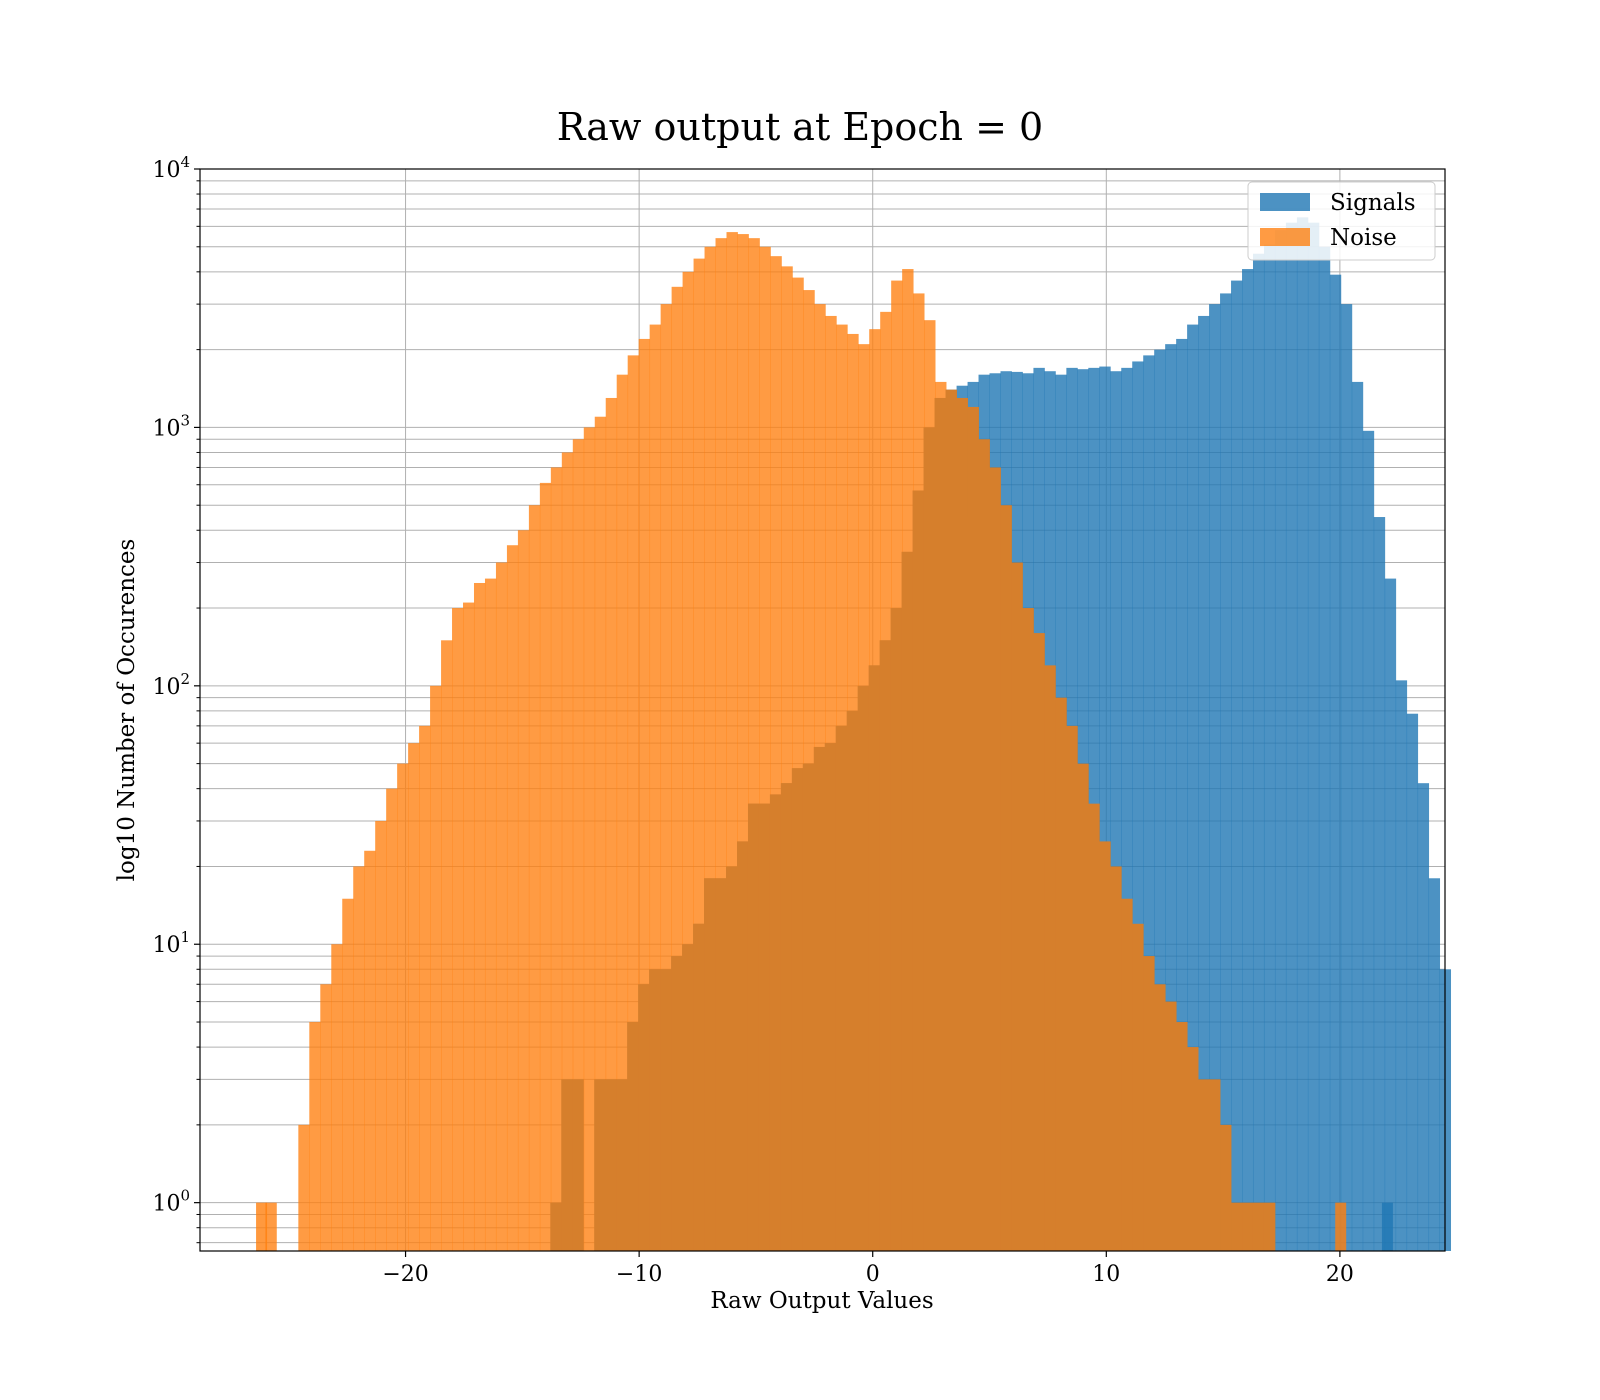  I want to click on y-tick-label: 10⁴, so click(171, 168).